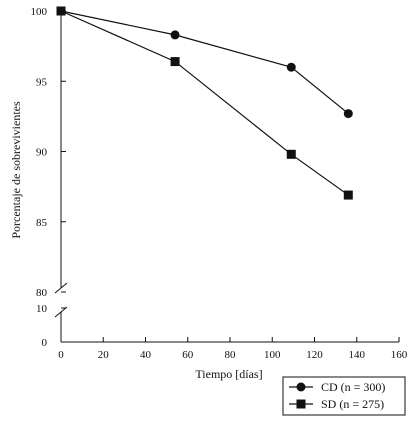  I want to click on x-tick-label: 40, so click(146, 355).